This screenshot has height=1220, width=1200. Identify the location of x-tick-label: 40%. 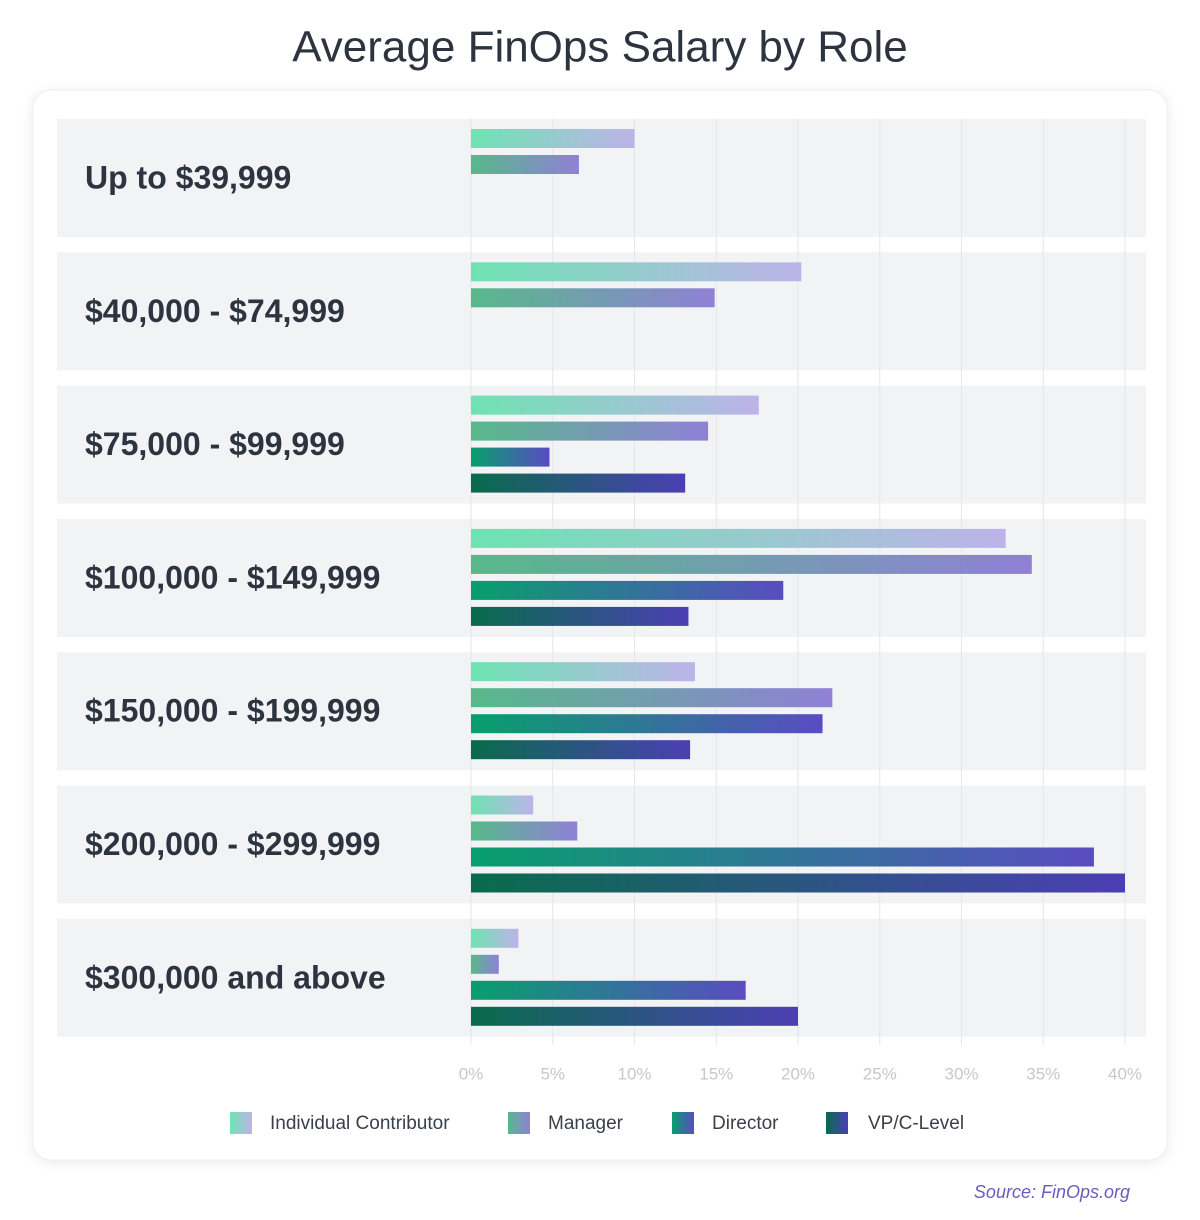
(1125, 1073).